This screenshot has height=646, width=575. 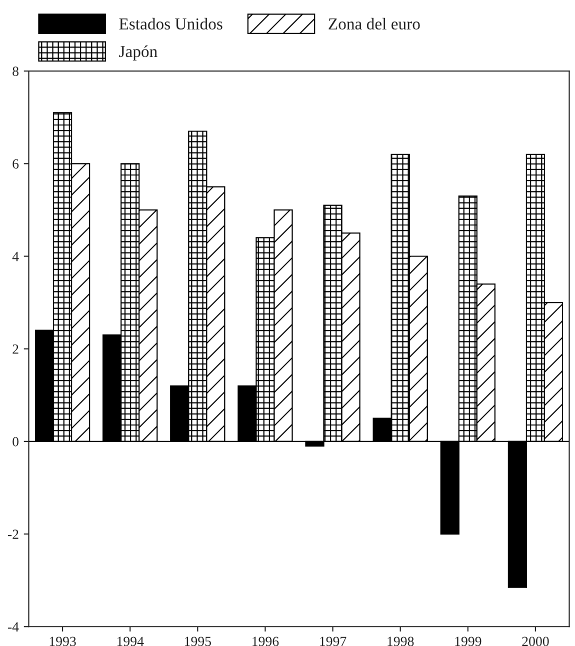 I want to click on y-tick-label: 4, so click(x=15, y=257).